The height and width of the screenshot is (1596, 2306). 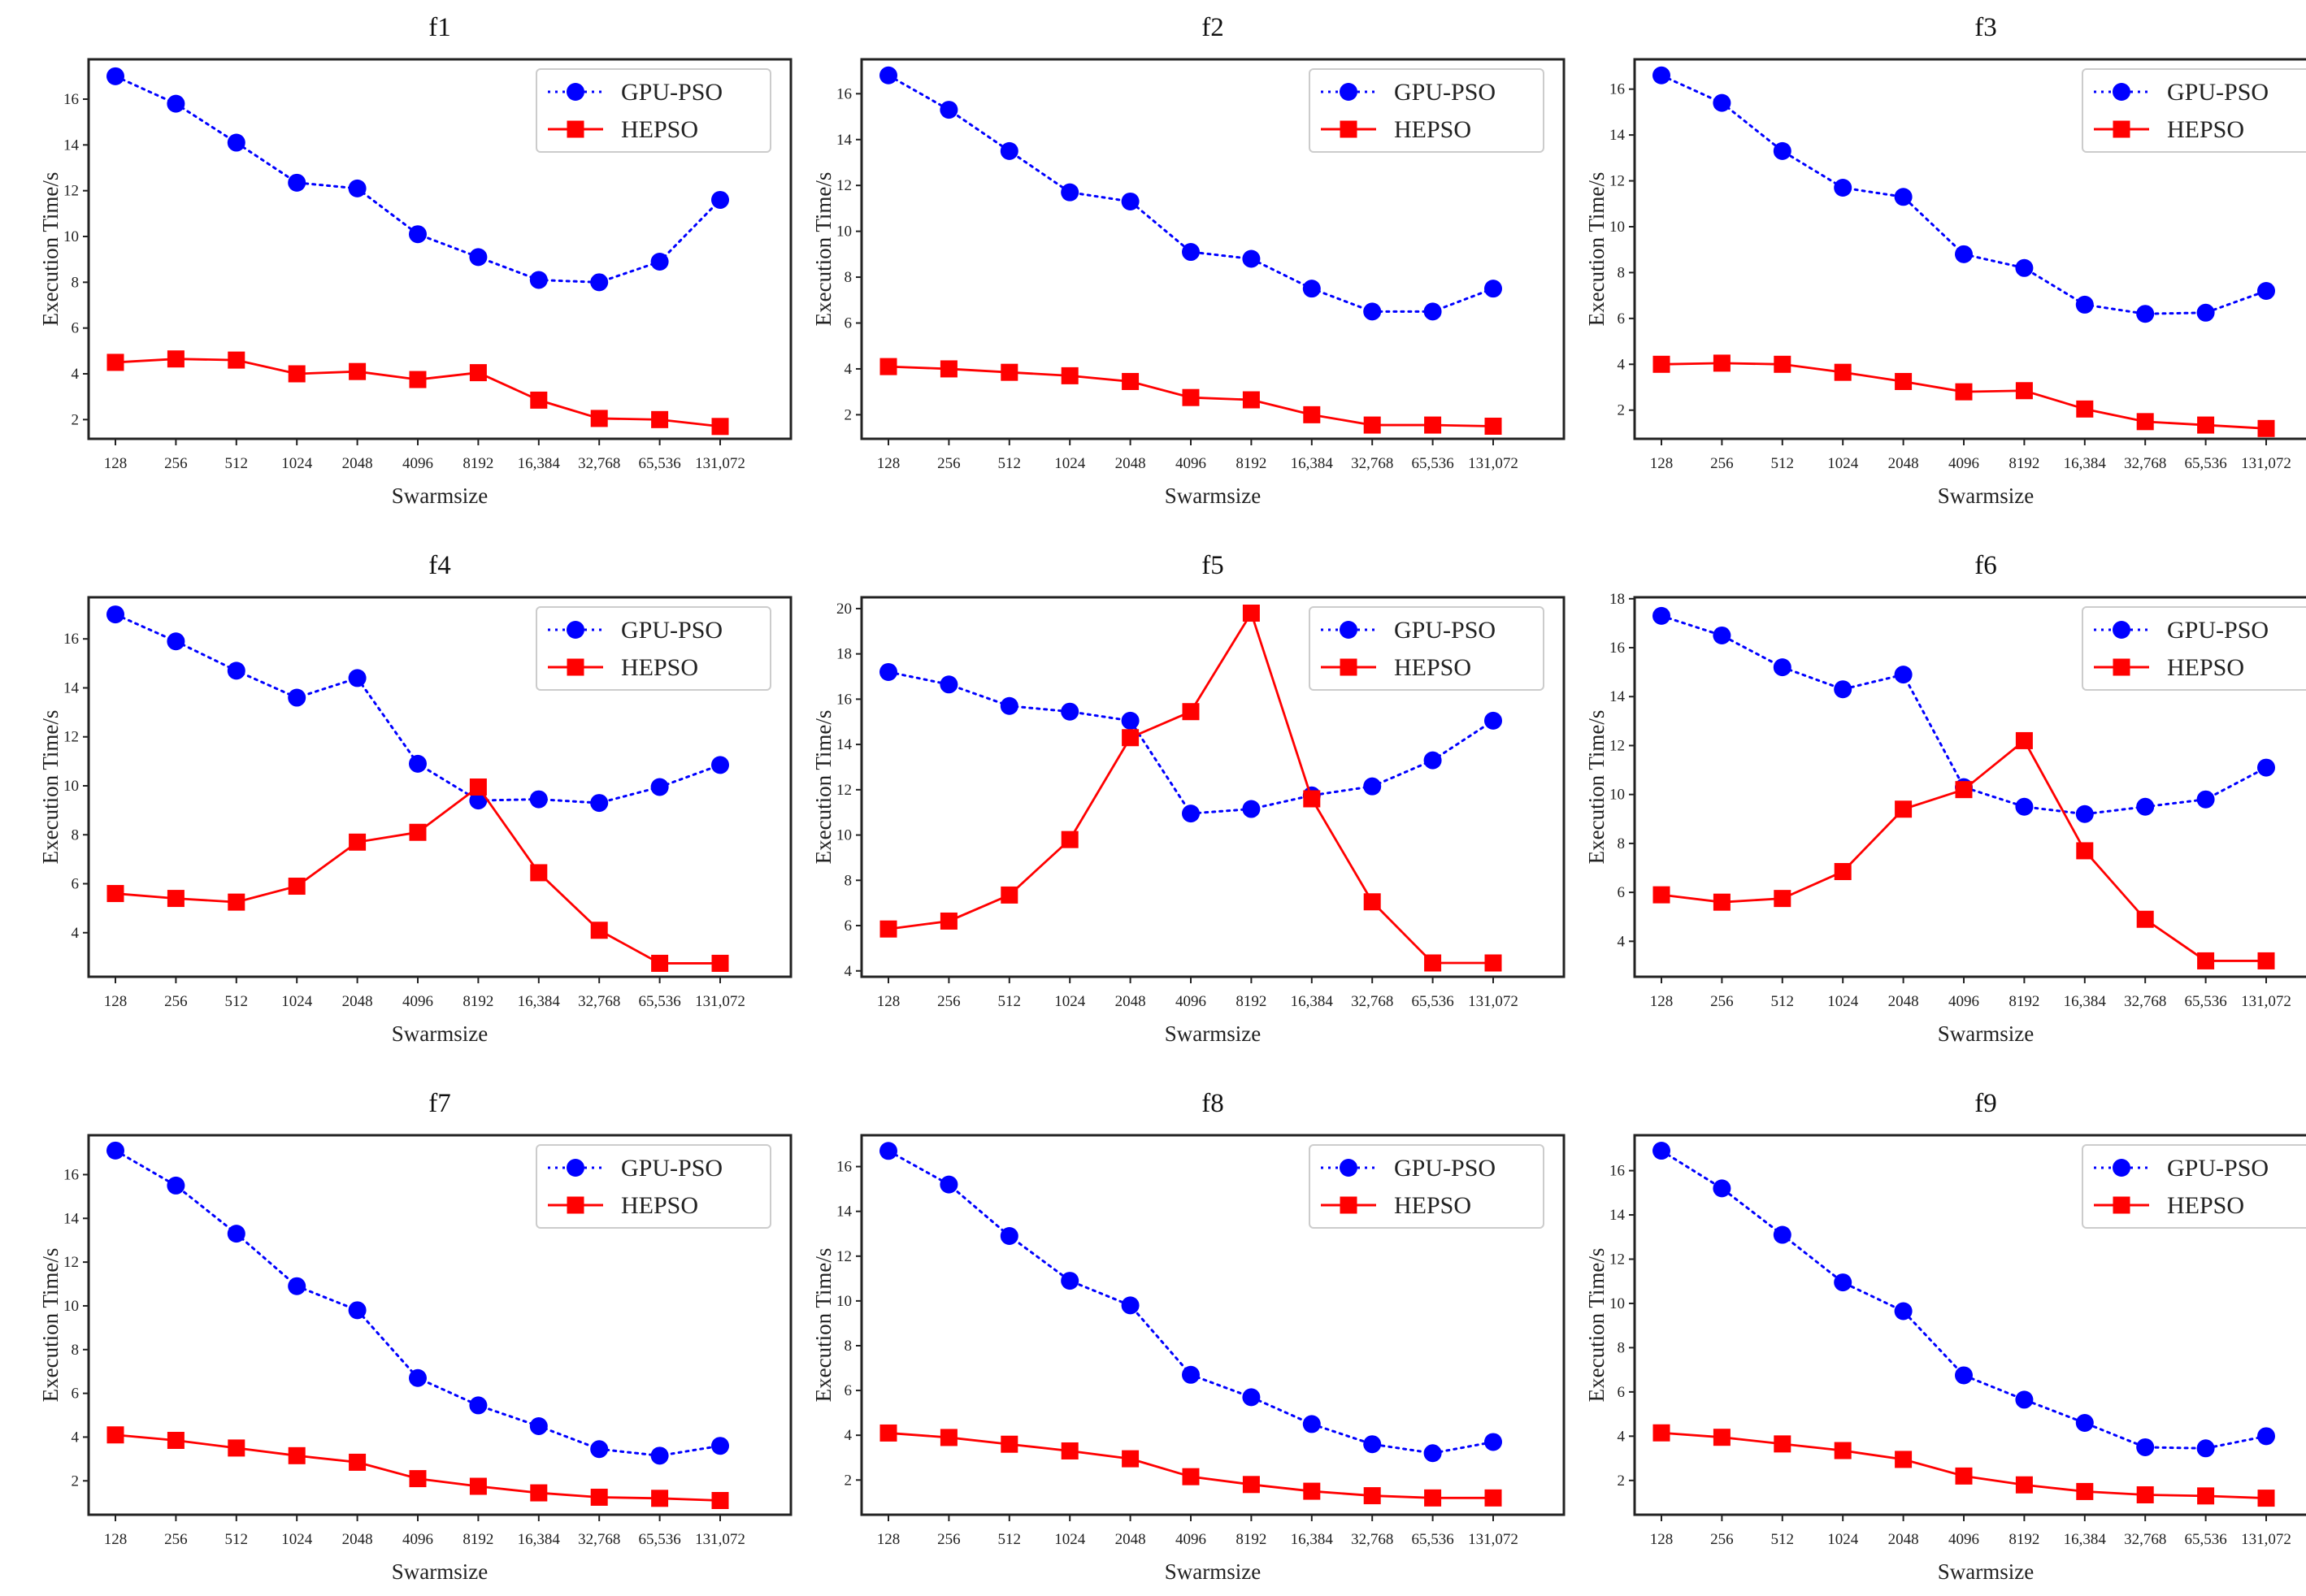 I want to click on plot-frame, so click(x=1969, y=1325).